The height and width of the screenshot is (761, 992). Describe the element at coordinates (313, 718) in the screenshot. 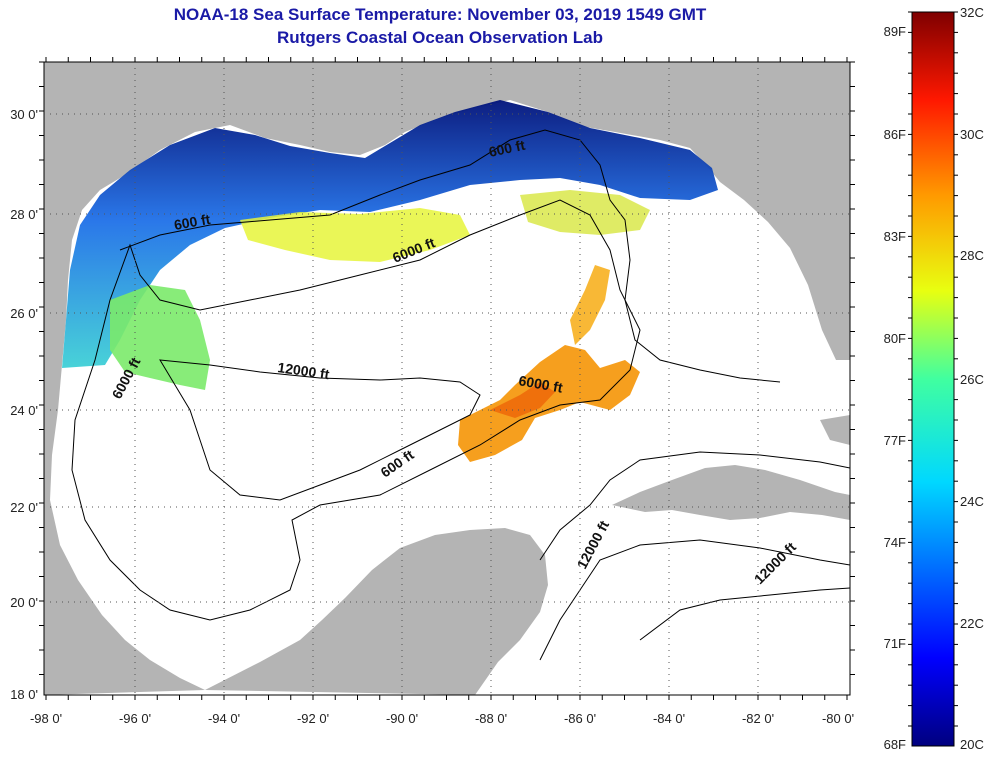

I see `lon-label: -92 0'` at that location.